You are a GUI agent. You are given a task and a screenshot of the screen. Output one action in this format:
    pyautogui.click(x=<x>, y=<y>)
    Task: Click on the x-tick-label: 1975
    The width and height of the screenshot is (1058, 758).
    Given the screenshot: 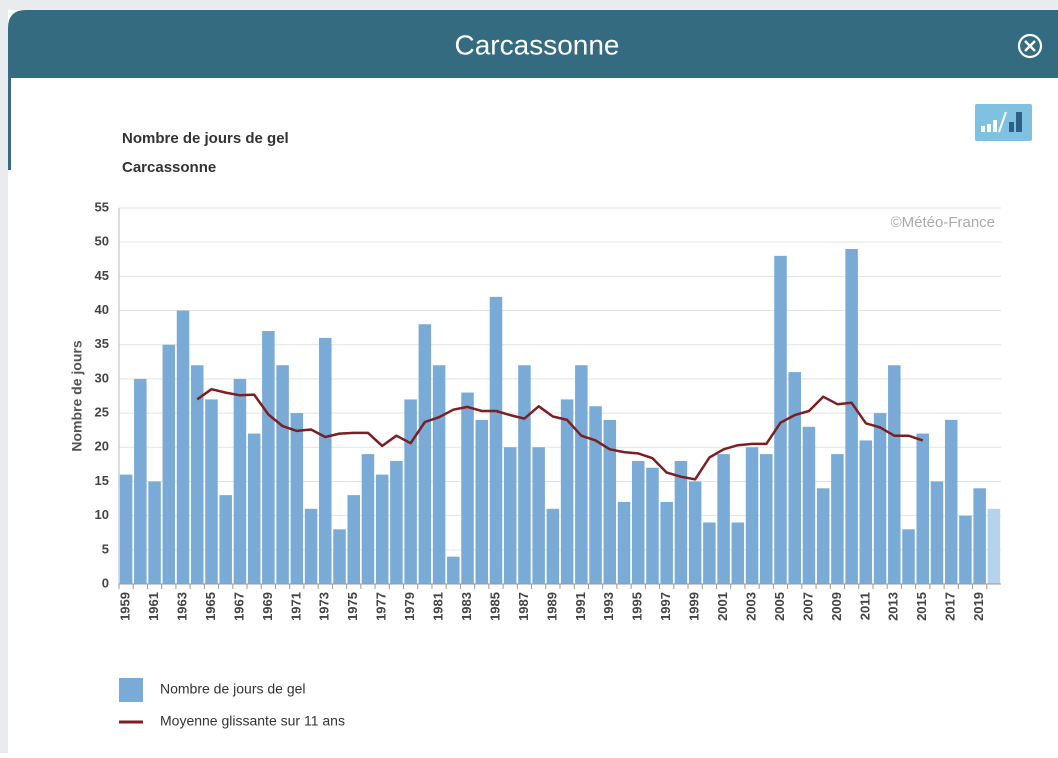 What is the action you would take?
    pyautogui.click(x=352, y=606)
    